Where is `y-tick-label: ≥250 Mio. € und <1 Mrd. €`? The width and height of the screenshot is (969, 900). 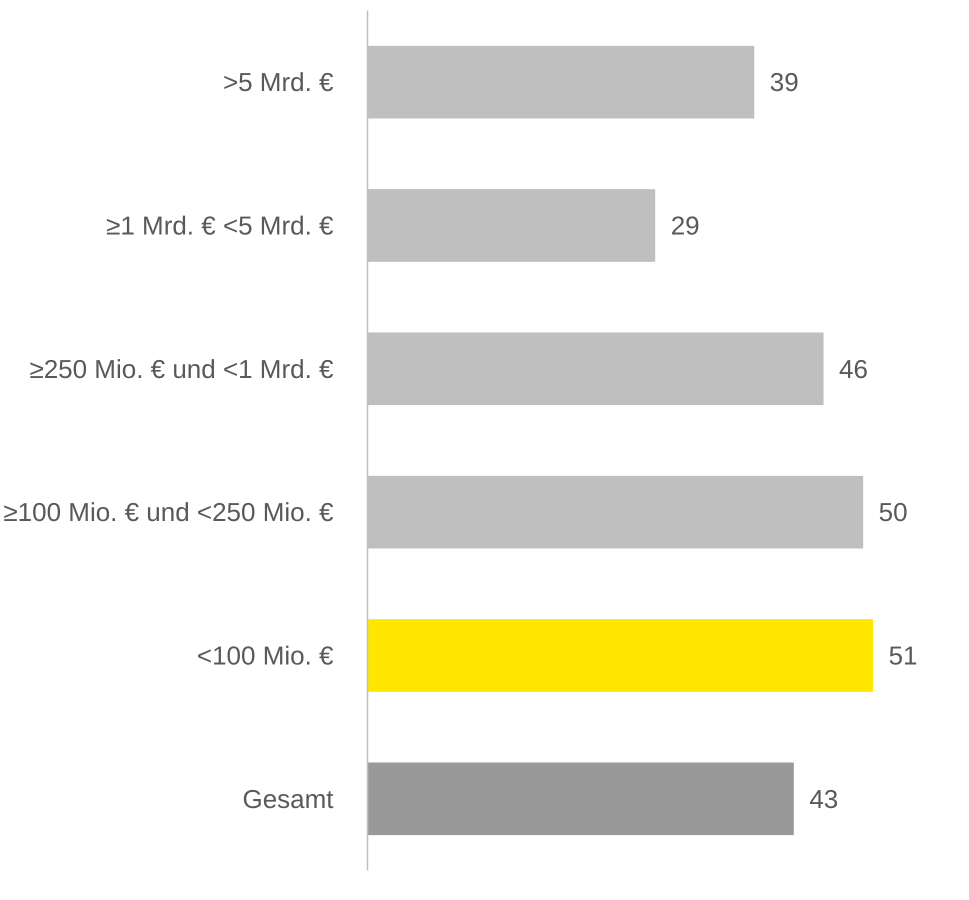
y-tick-label: ≥250 Mio. € und <1 Mrd. € is located at coordinates (181, 369).